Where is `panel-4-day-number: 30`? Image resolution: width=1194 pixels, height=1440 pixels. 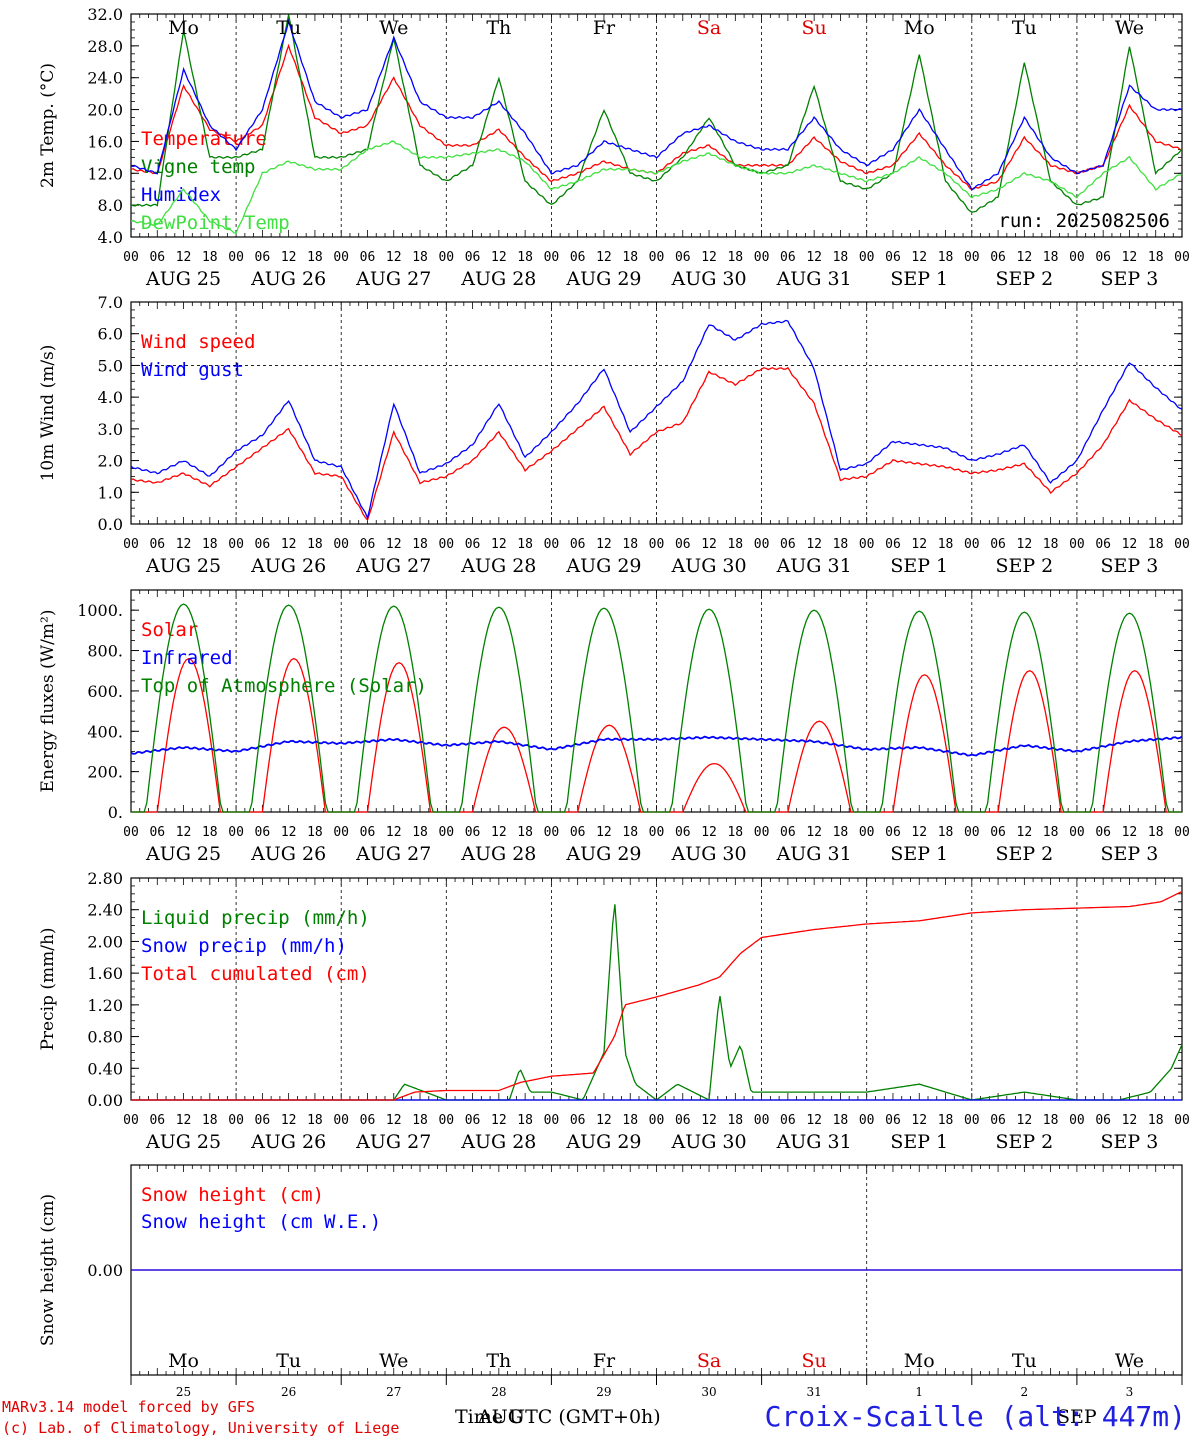
panel-4-day-number: 30 is located at coordinates (708, 1392).